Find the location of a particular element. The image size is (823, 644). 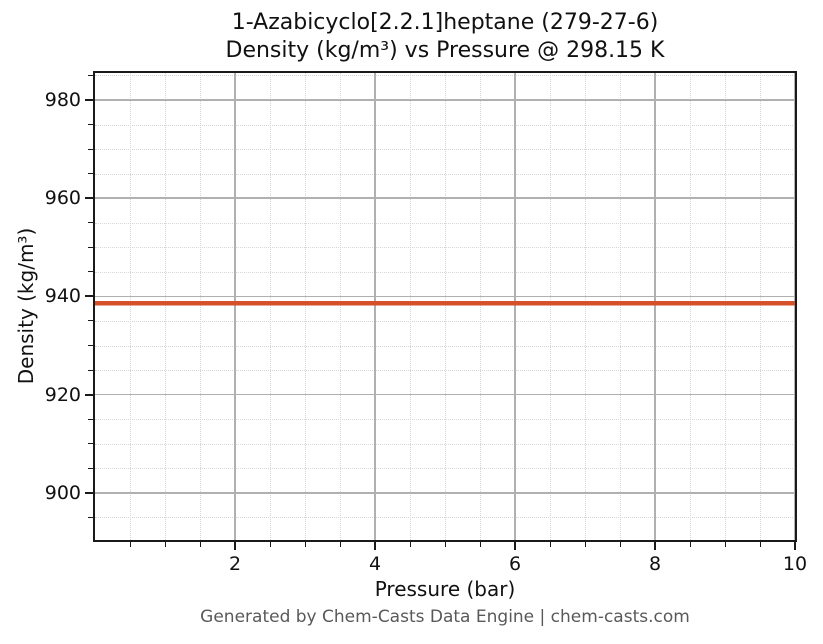

y-axis-label: Density (kg/m³) is located at coordinates (26, 306).